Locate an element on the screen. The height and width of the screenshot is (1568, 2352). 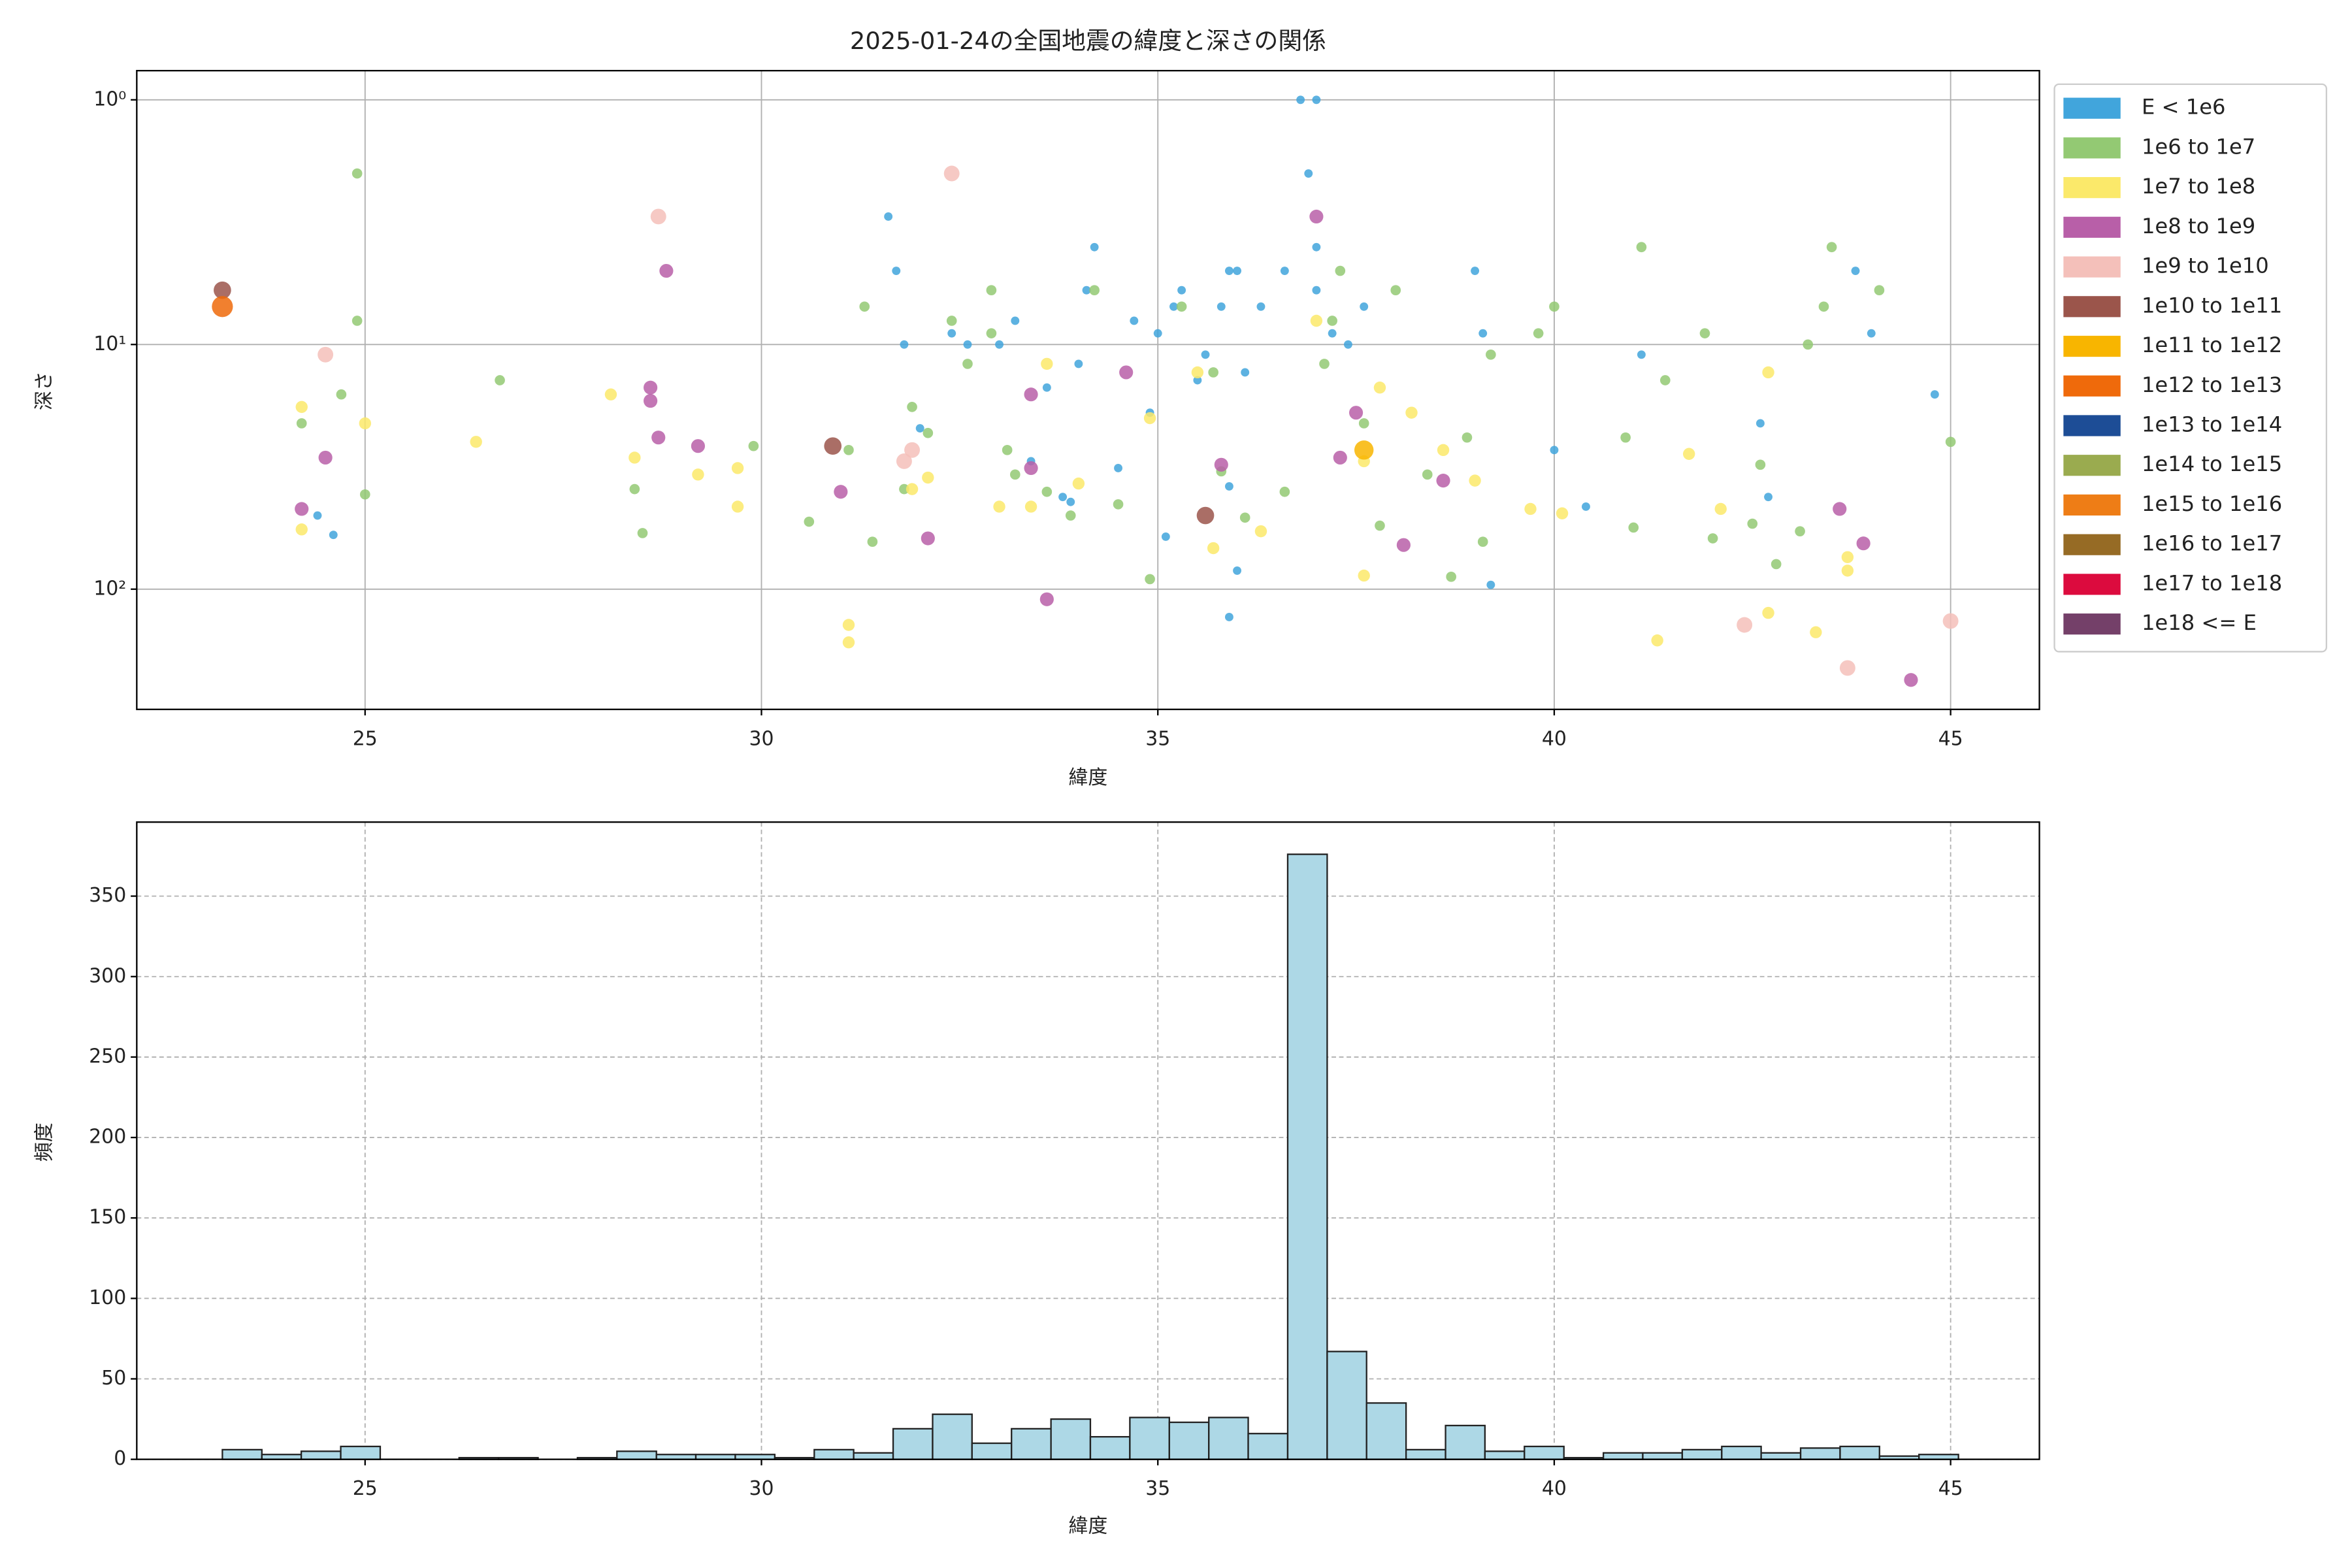
chart-title: 2025-01-24の全国地震の緯度と深さの関係 is located at coordinates (1088, 41).